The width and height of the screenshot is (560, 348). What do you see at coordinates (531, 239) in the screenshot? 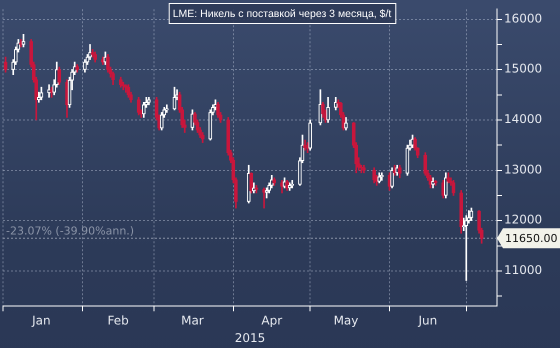
I see `annotation: 11650.00` at bounding box center [531, 239].